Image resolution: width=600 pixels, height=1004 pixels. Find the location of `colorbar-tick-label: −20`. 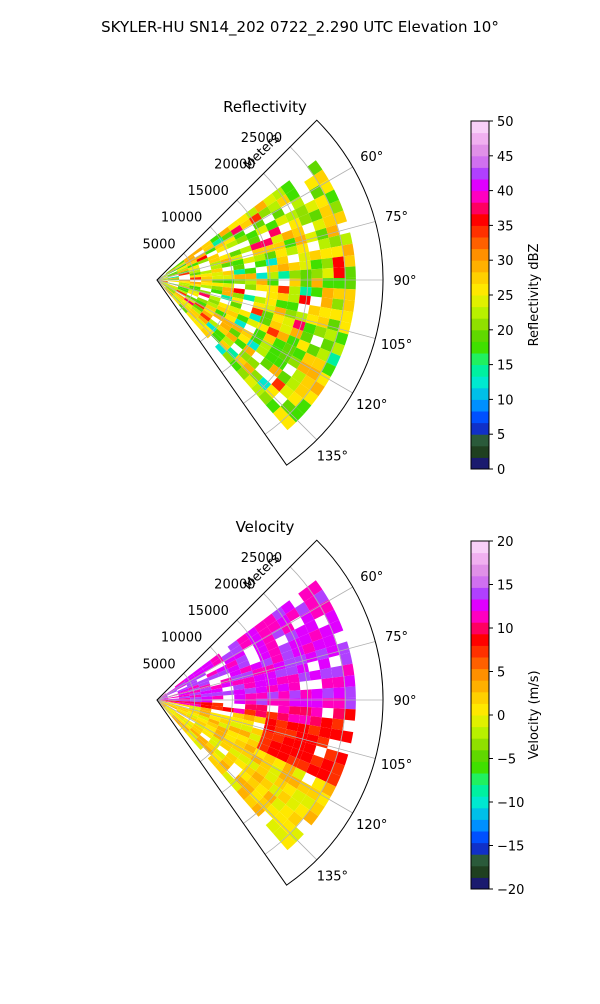

colorbar-tick-label: −20 is located at coordinates (510, 890).